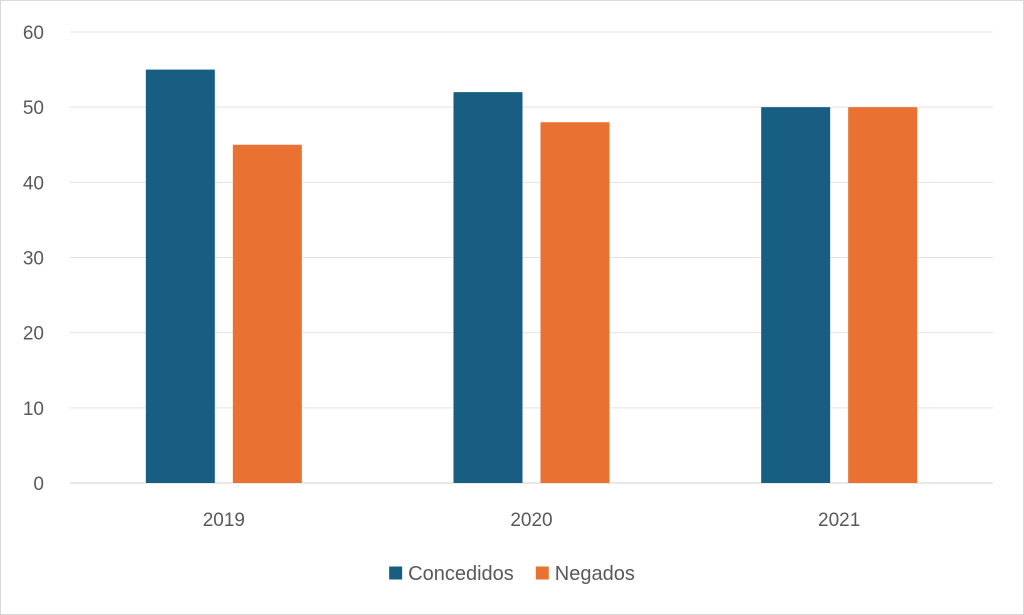  I want to click on legend: Concedidos Negados, so click(512, 574).